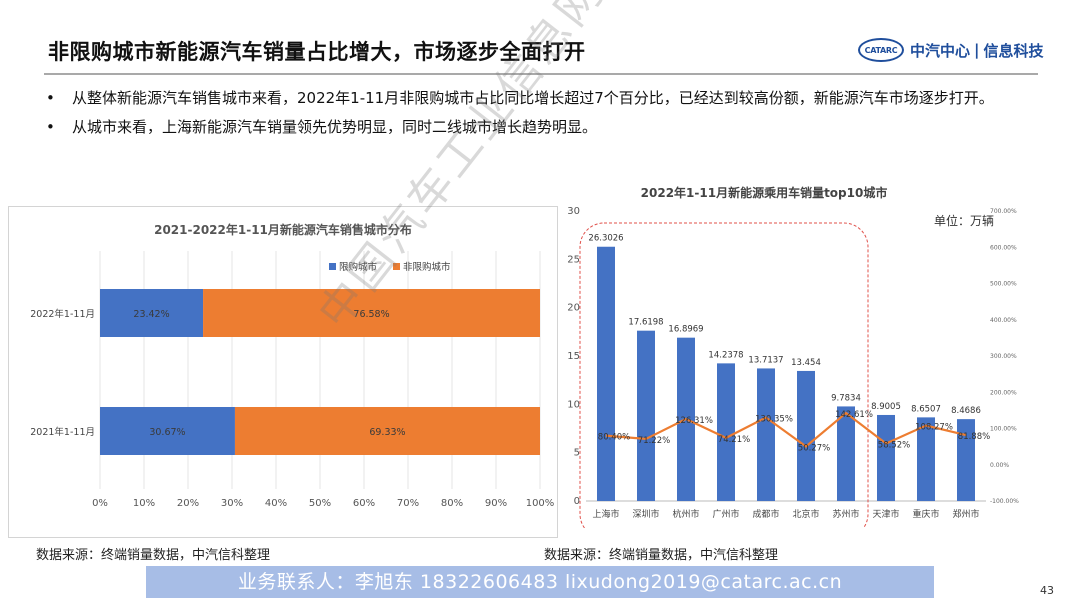 The height and width of the screenshot is (608, 1080). What do you see at coordinates (886, 407) in the screenshot?
I see `bar-value-label: 8.9005` at bounding box center [886, 407].